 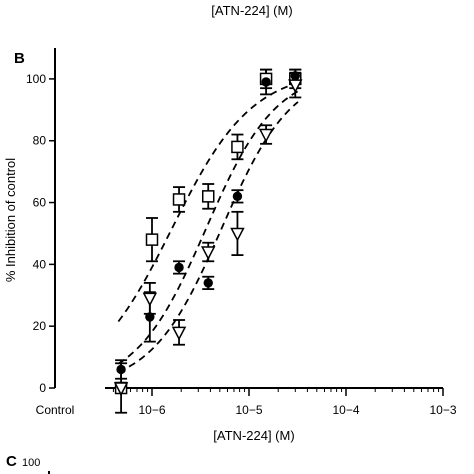 What do you see at coordinates (19, 58) in the screenshot?
I see `panel-b-label: B` at bounding box center [19, 58].